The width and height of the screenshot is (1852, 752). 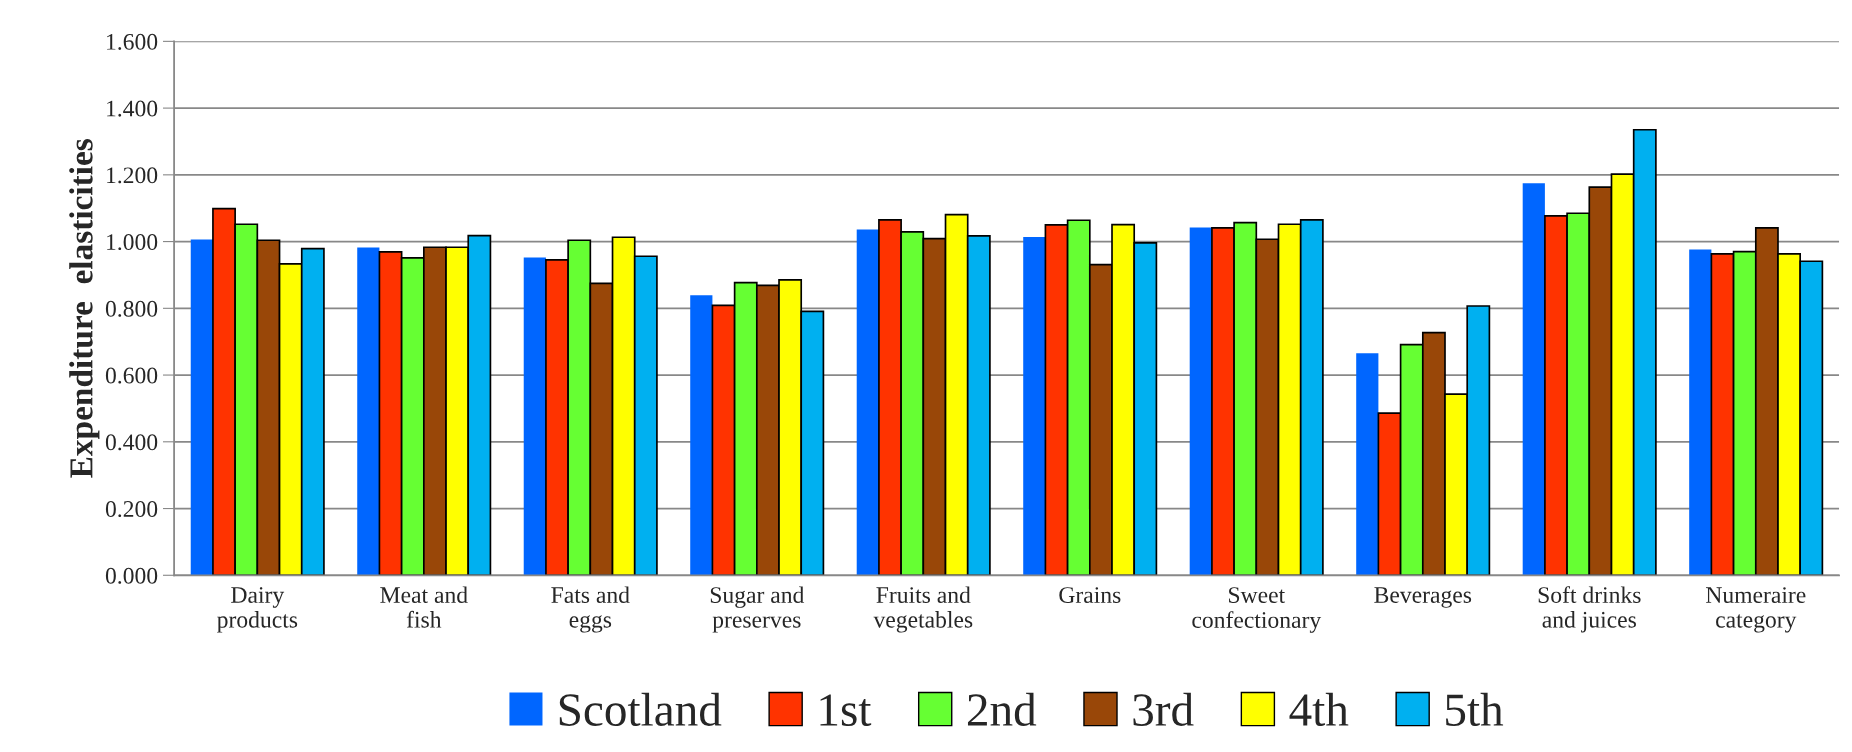 What do you see at coordinates (590, 609) in the screenshot?
I see `x-tick-label: Fats and eggs` at bounding box center [590, 609].